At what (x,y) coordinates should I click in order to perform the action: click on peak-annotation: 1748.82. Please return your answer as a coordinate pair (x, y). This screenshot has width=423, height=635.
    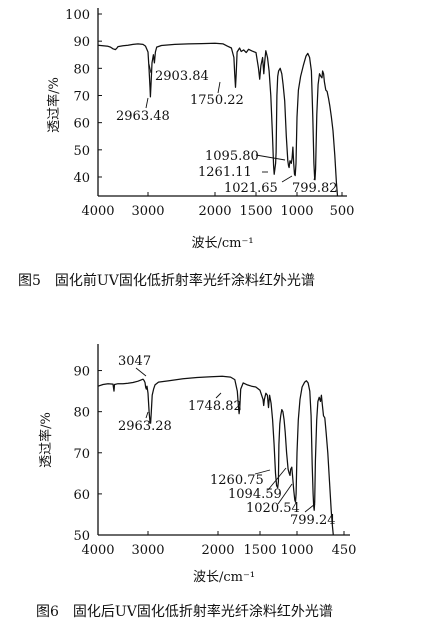
    Looking at the image, I should click on (215, 406).